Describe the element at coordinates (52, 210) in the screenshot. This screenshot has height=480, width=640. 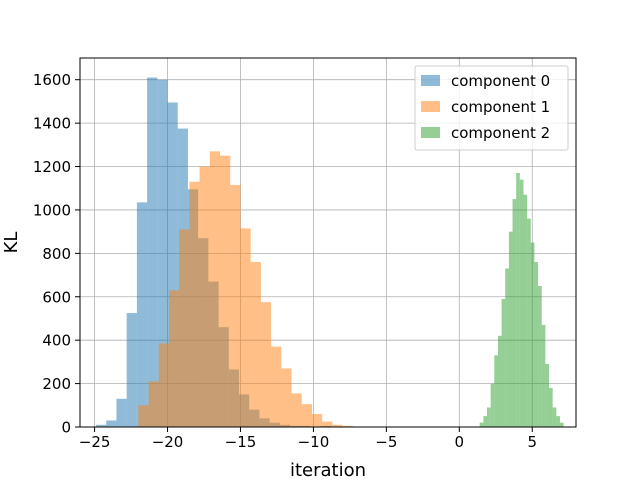
I see `y-tick-label: 1000` at that location.